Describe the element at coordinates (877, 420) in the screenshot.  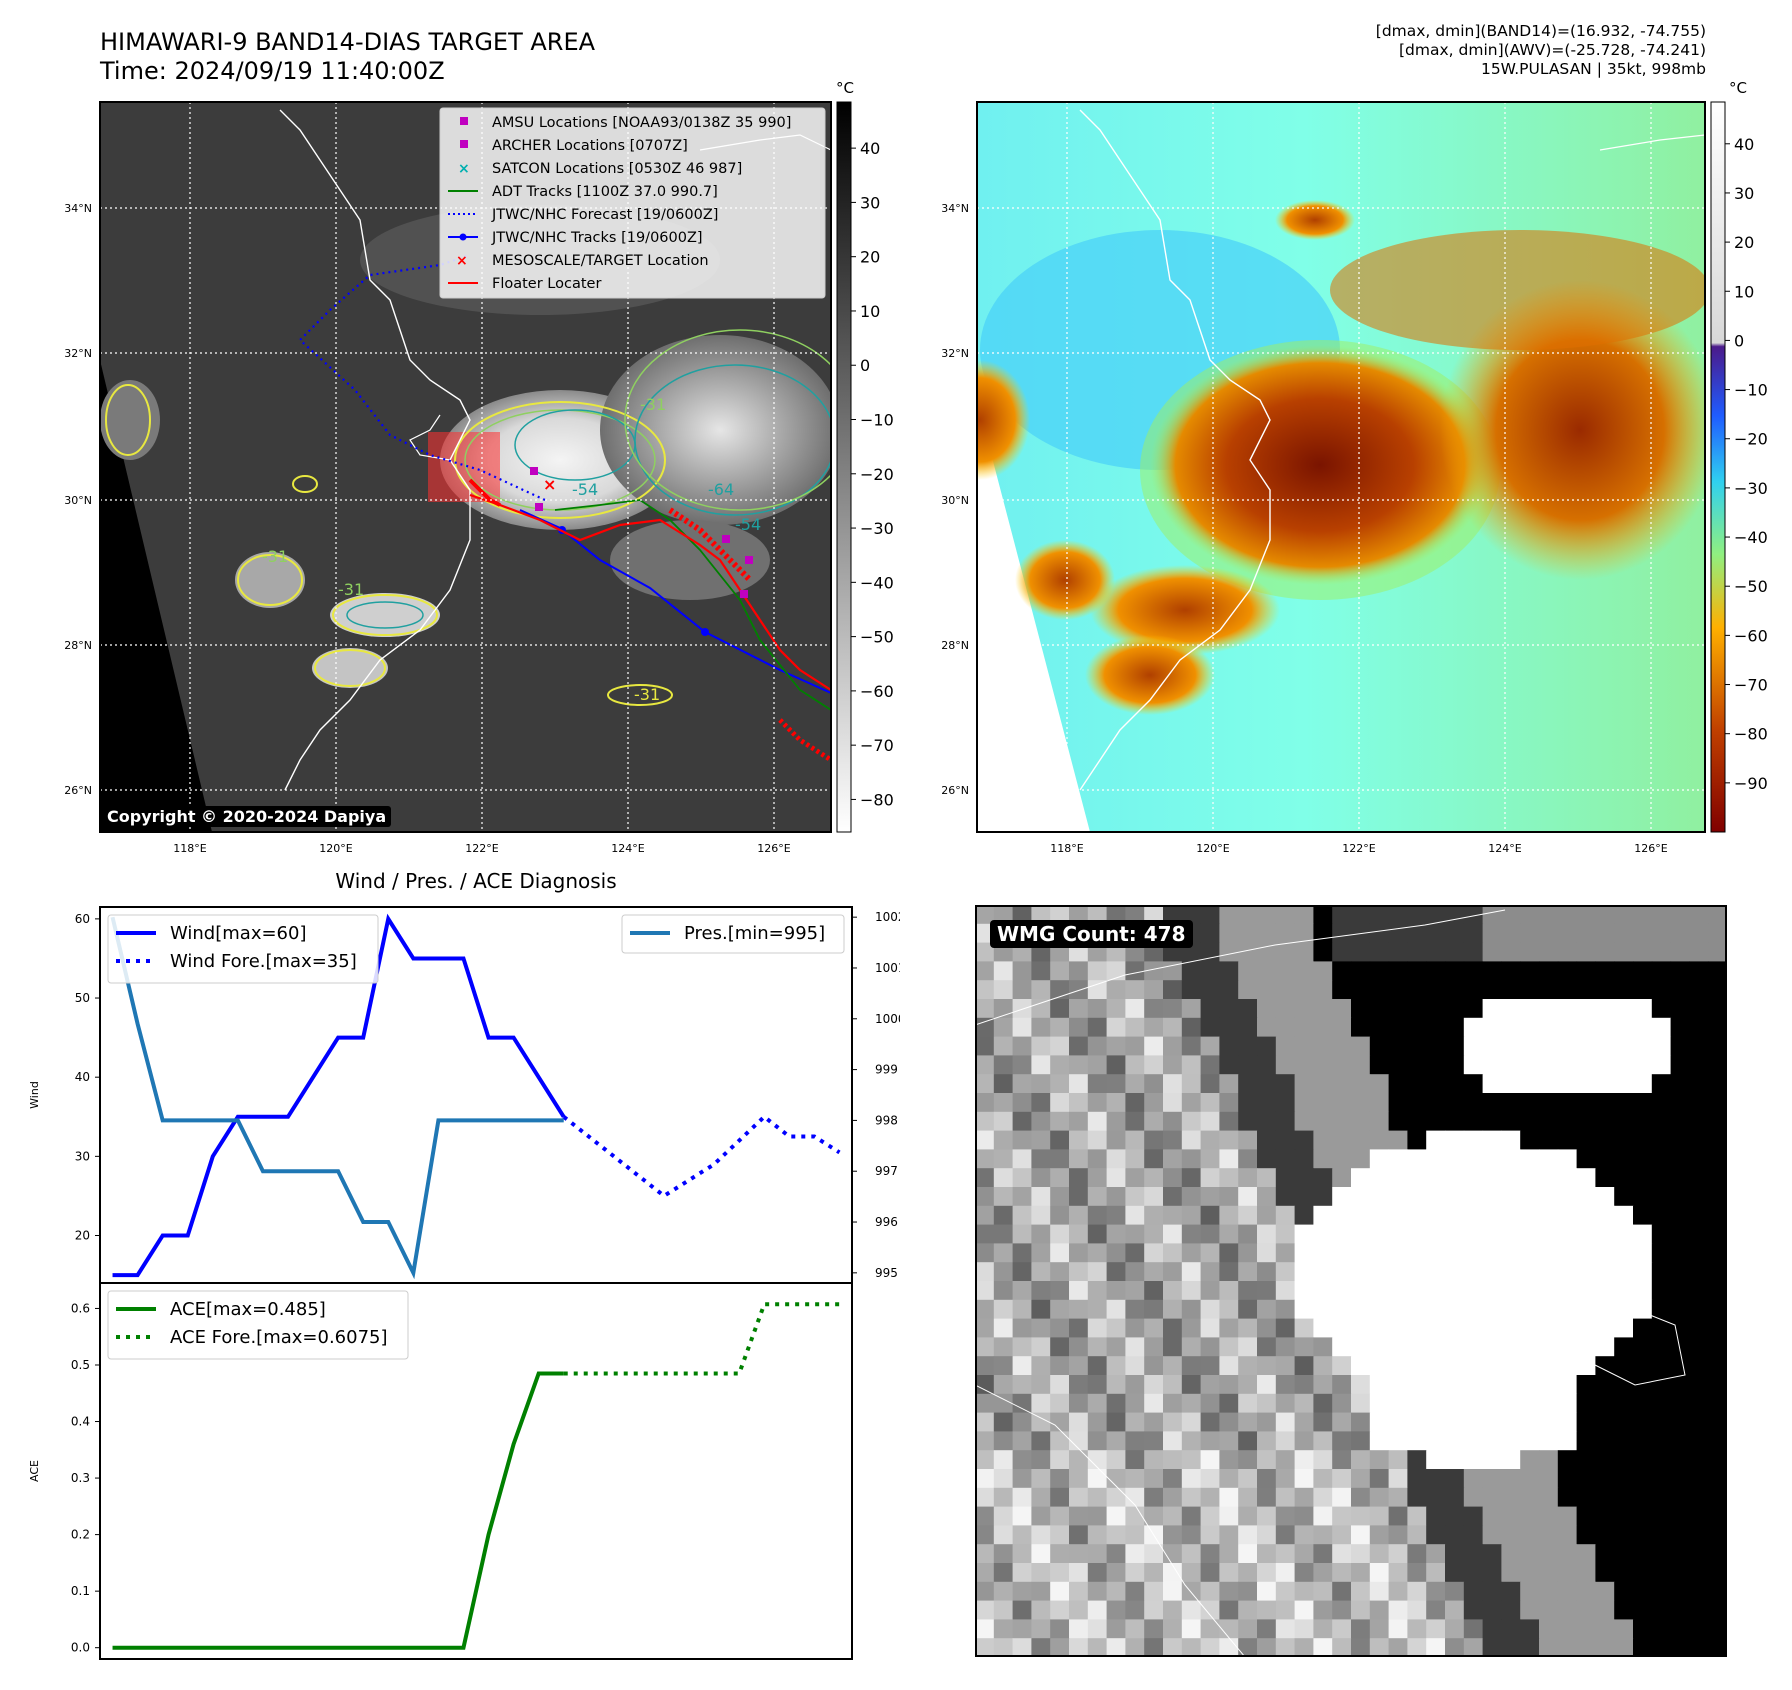
I see `colorbar-tick-label: −10` at that location.